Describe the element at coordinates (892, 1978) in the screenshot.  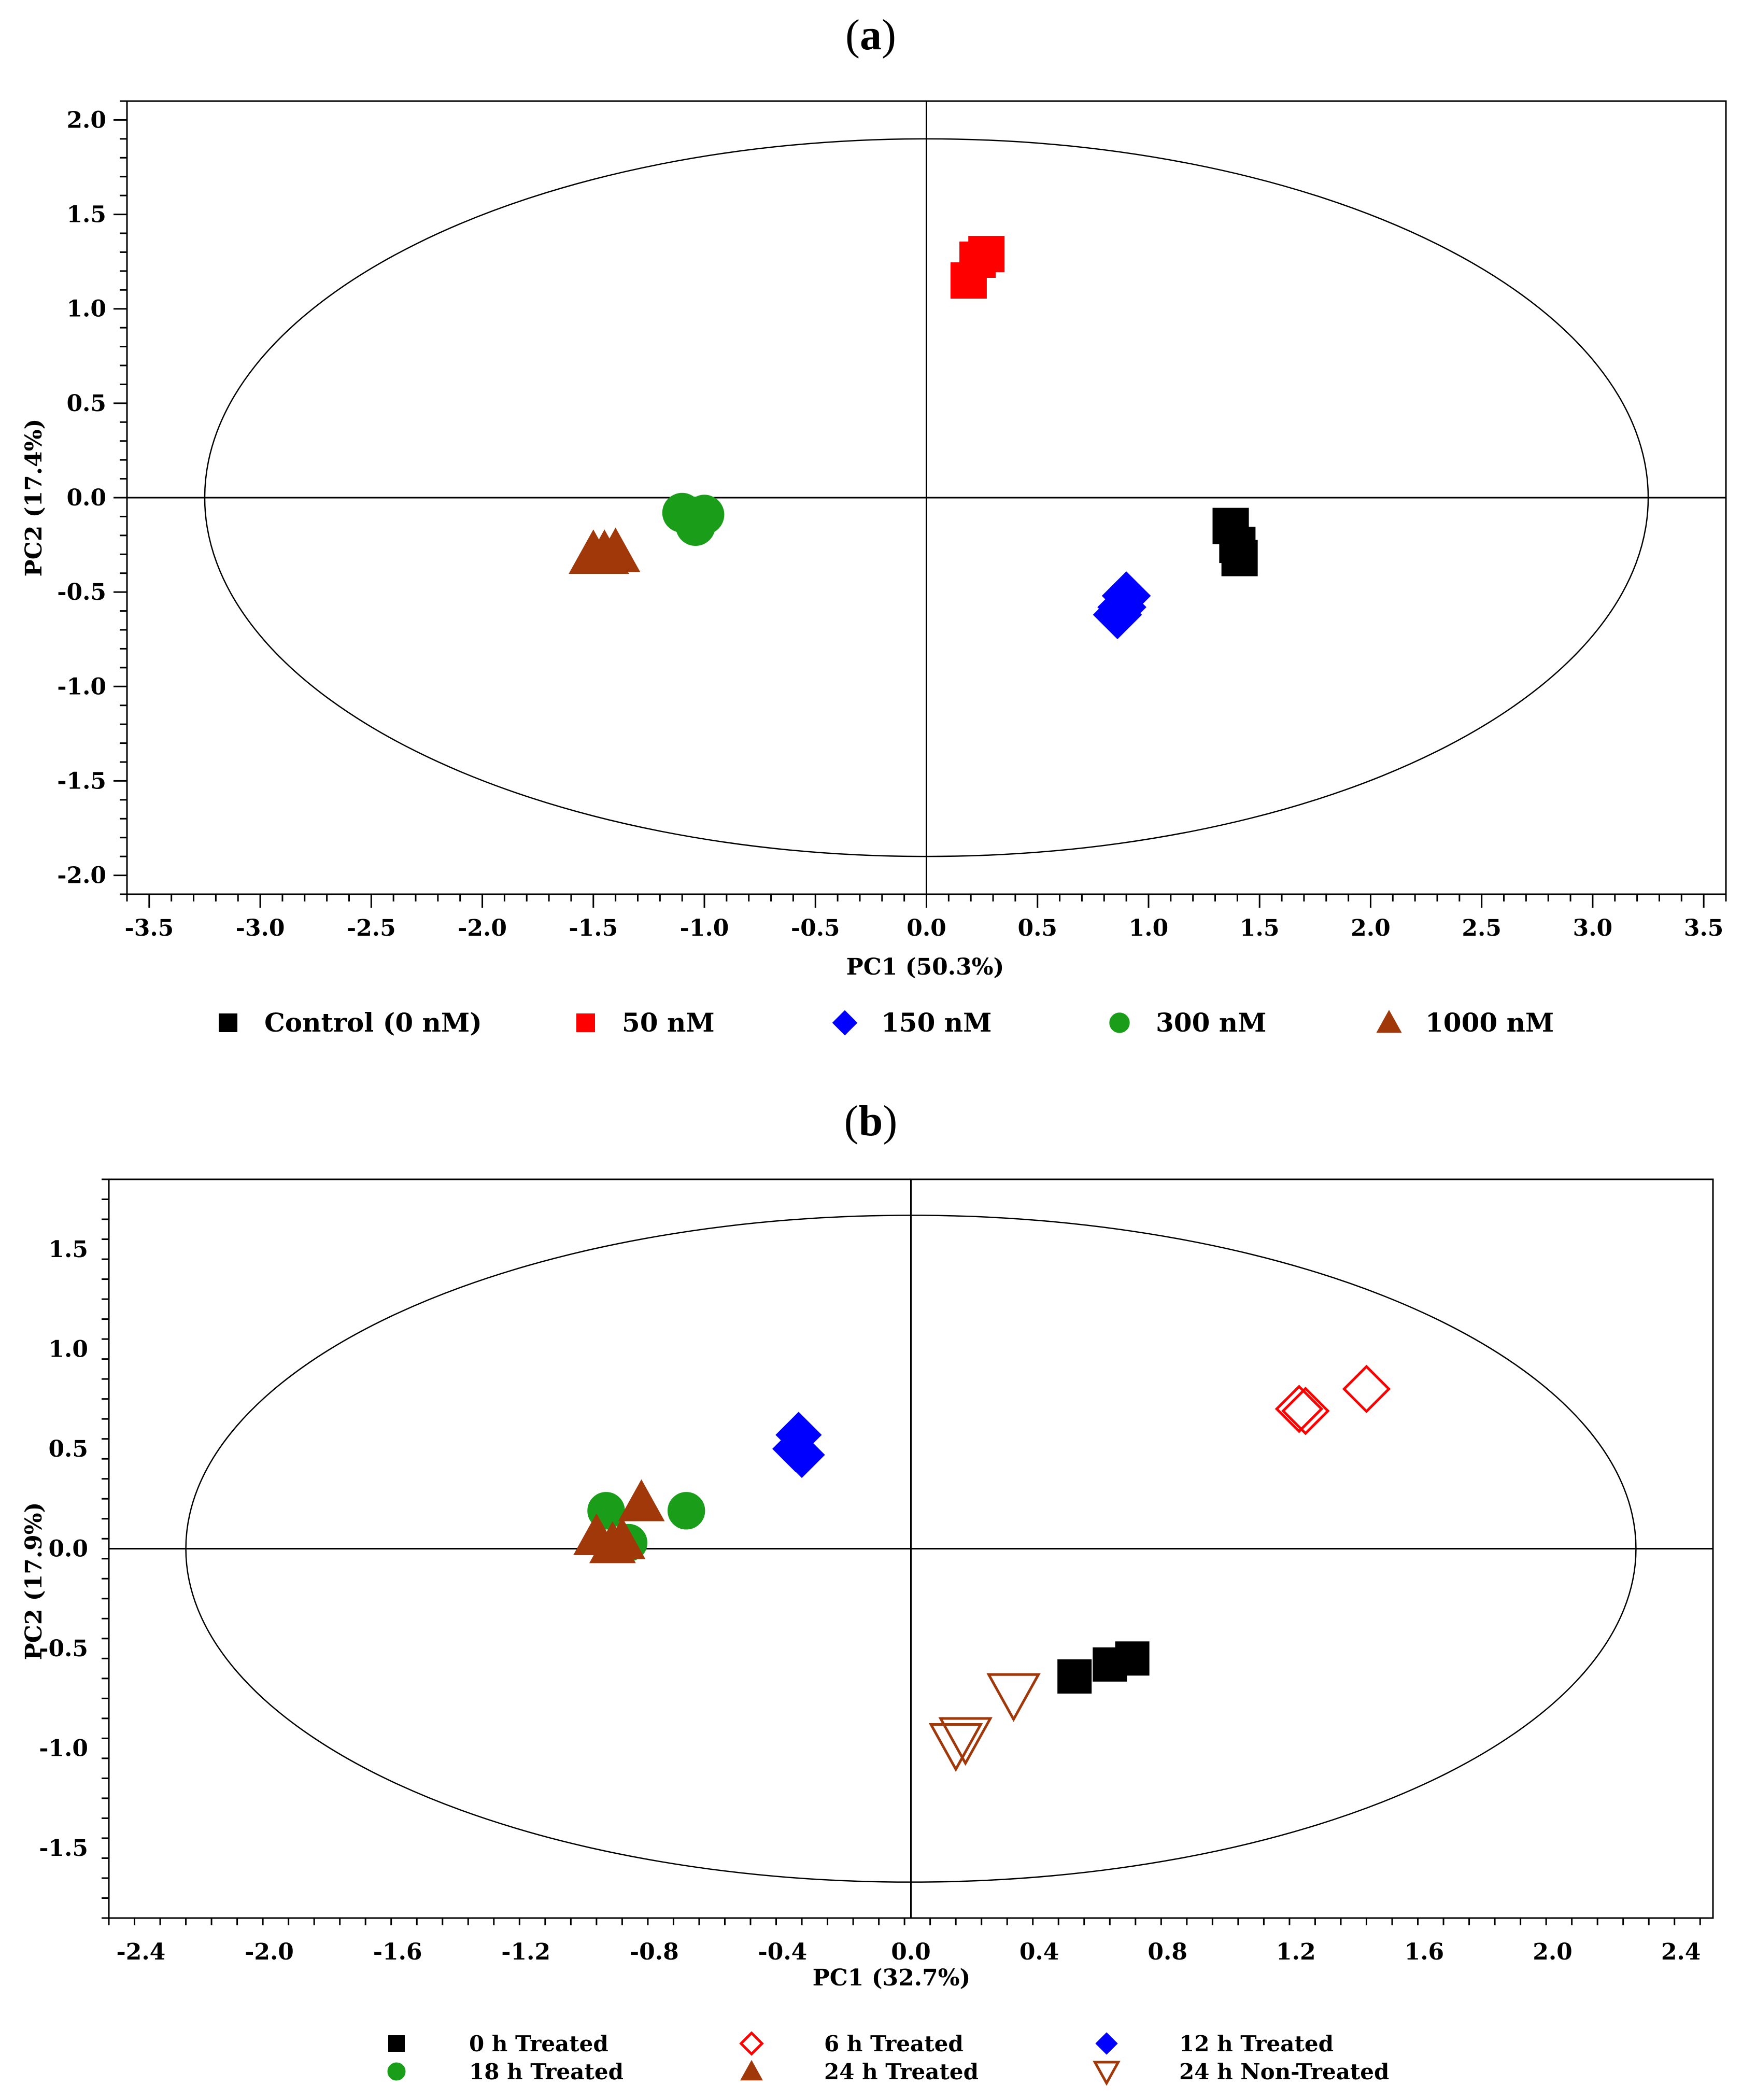
I see `chart-b-xlabel: PC1 (32.7%)` at that location.